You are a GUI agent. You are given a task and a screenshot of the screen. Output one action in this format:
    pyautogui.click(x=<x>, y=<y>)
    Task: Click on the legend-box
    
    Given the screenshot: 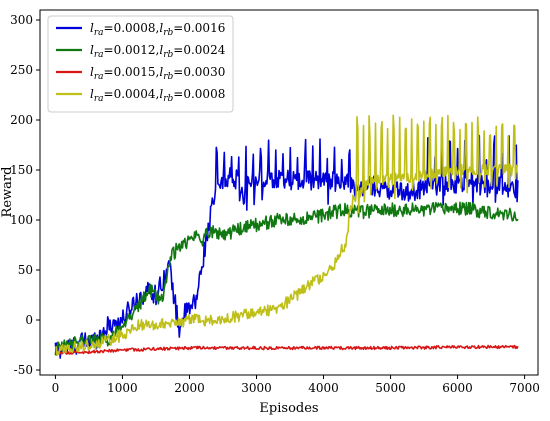 What is the action you would take?
    pyautogui.click(x=140, y=64)
    